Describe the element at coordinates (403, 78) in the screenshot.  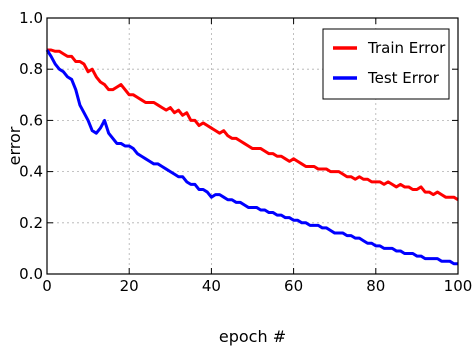
I see `legend-label-test: Test Error` at that location.